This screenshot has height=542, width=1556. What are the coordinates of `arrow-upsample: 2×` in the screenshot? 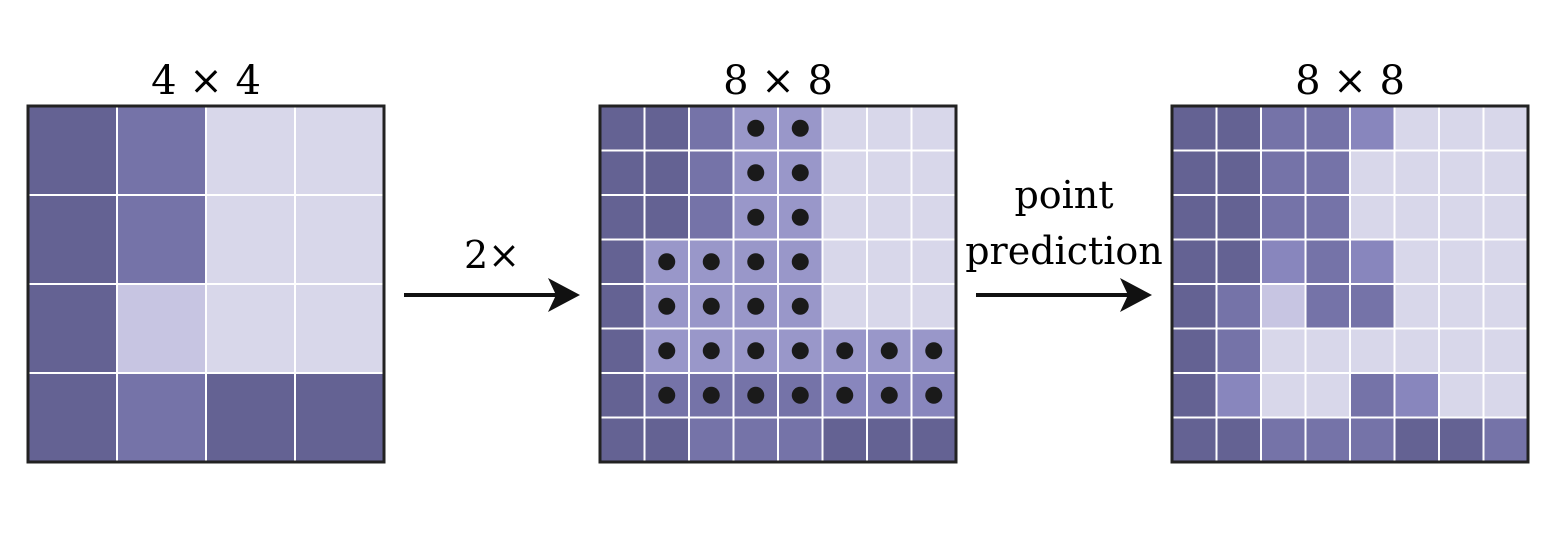 It's located at (492, 272).